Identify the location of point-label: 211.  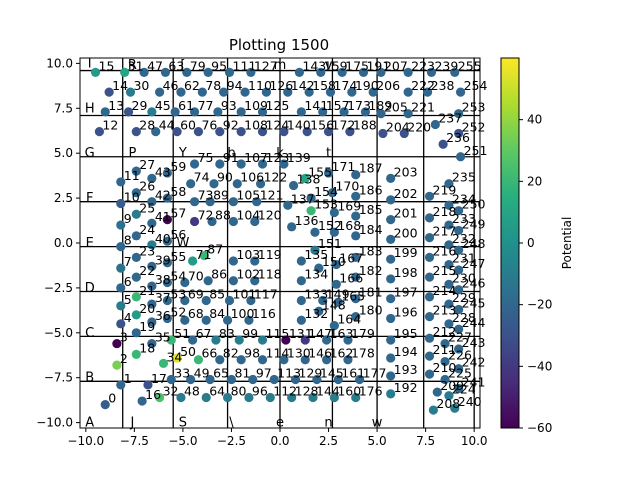
(445, 349).